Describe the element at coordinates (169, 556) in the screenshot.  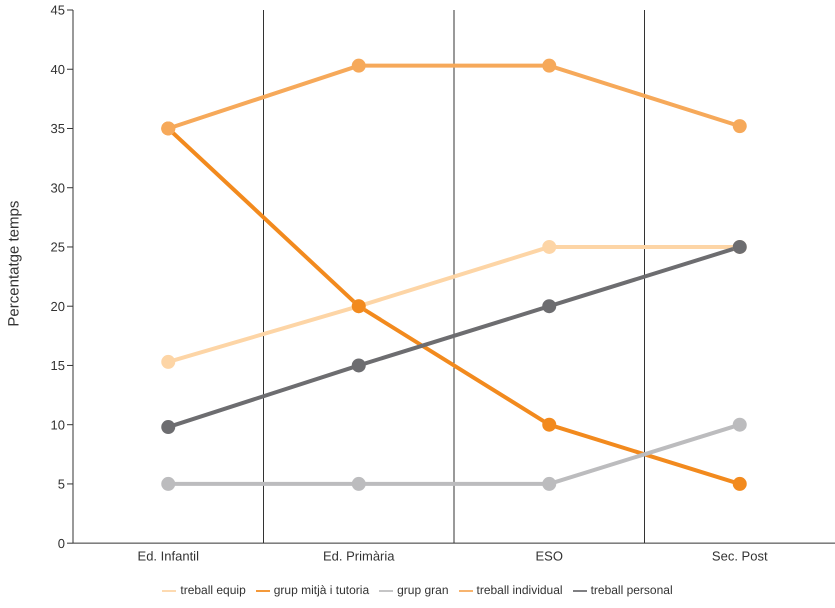
I see `x-tick-label: Ed. Infantil` at that location.